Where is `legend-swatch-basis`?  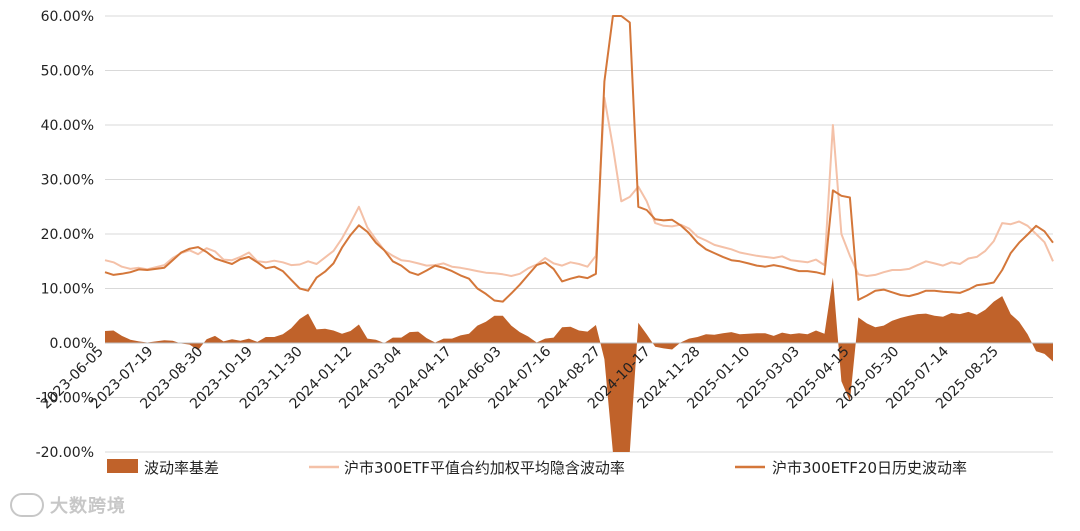
legend-swatch-basis is located at coordinates (122, 466).